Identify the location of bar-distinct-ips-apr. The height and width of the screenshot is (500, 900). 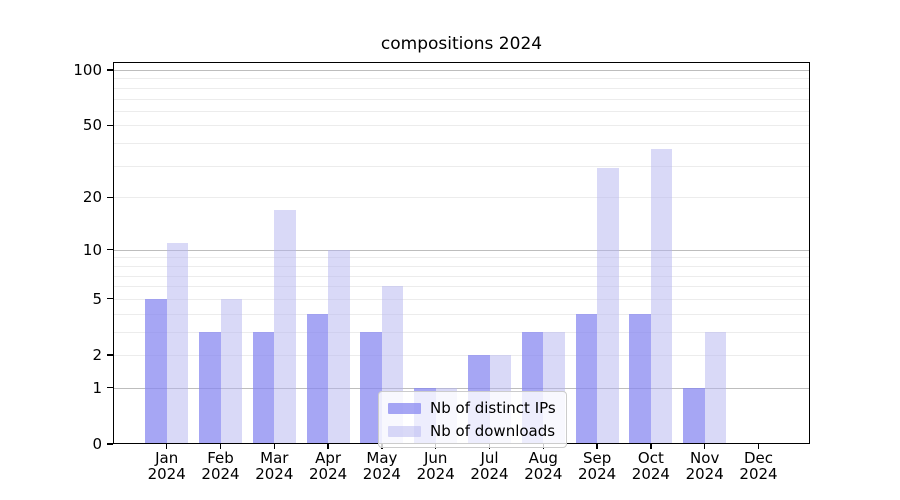
(317, 378).